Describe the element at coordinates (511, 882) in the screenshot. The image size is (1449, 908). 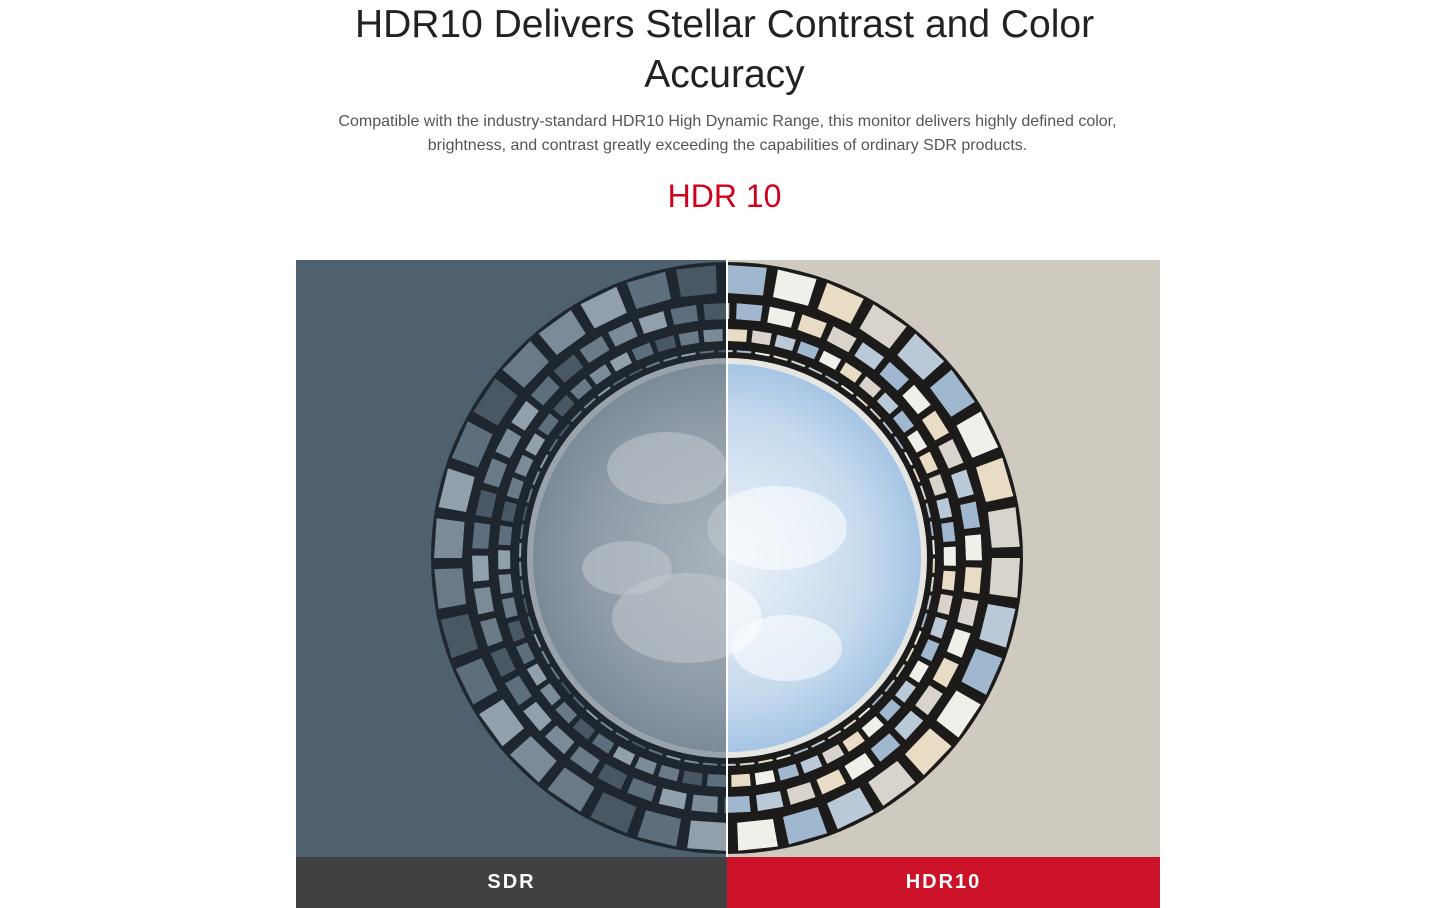
I see `sdr-label: SDR` at that location.